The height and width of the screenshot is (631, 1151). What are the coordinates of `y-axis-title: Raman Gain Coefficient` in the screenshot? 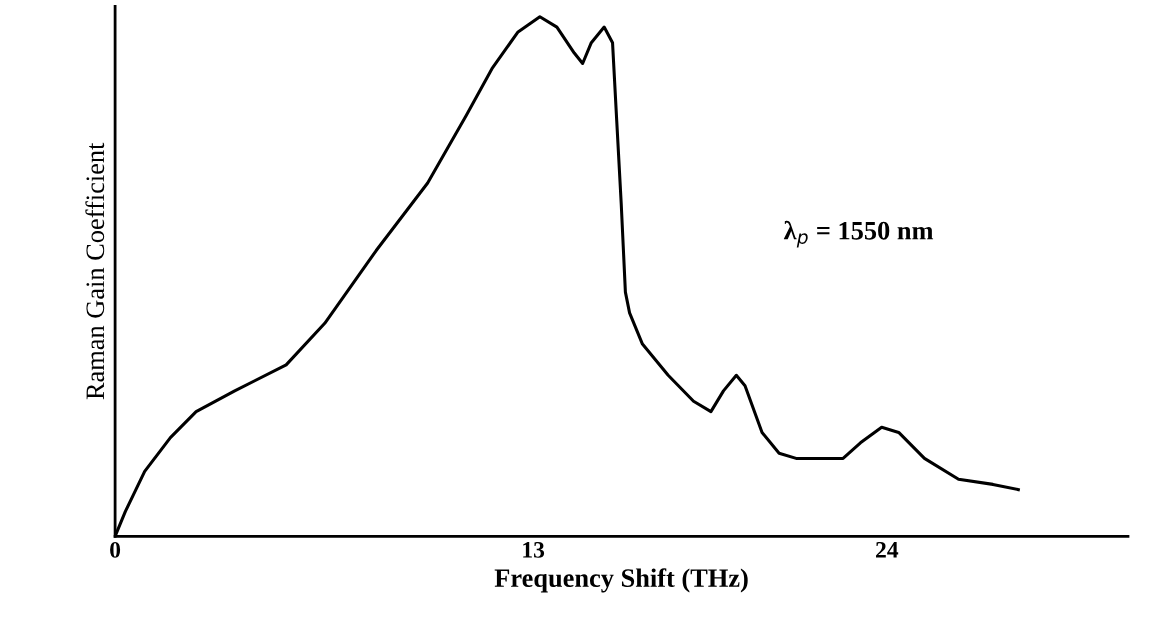 It's located at (95, 271).